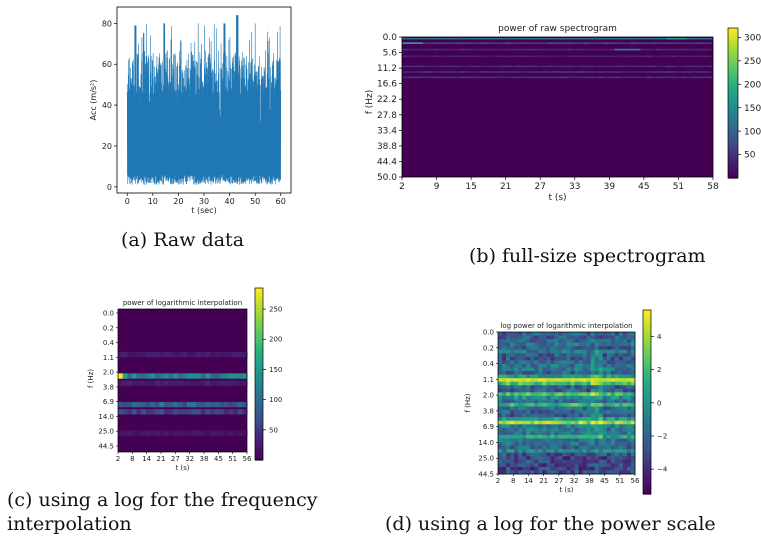 The image size is (761, 544). What do you see at coordinates (108, 402) in the screenshot?
I see `y-tick-label-c: 6.9` at bounding box center [108, 402].